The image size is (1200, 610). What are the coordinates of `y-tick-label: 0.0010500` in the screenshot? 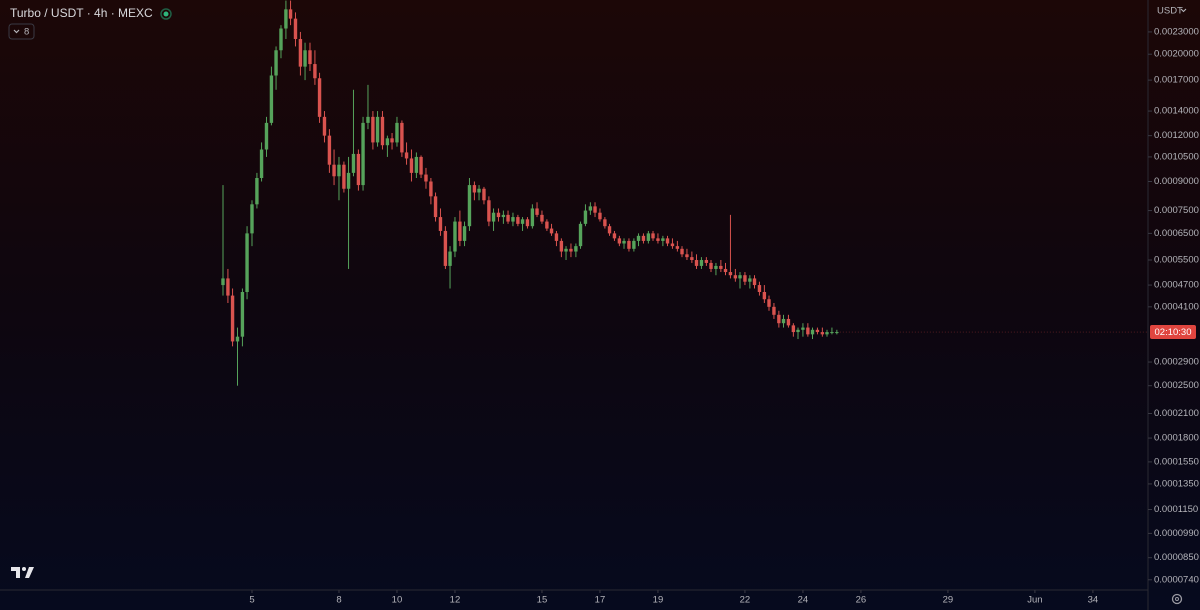 It's located at (1176, 156).